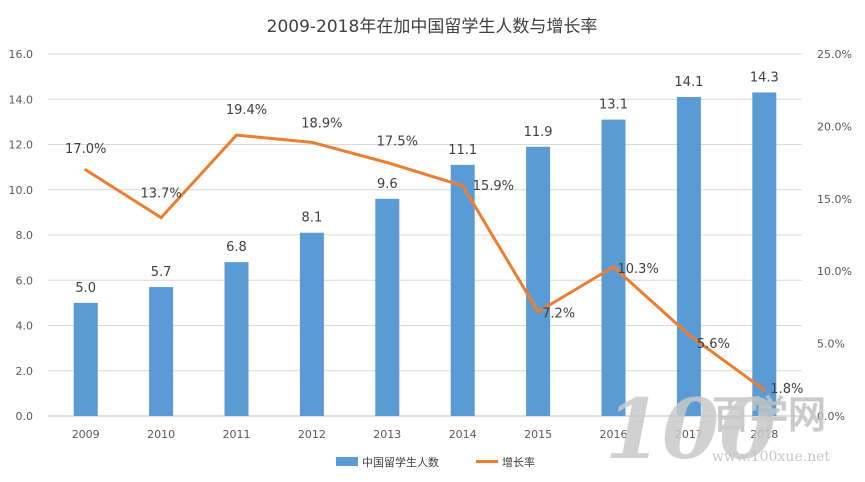 This screenshot has width=865, height=482. Describe the element at coordinates (538, 434) in the screenshot. I see `x-tick-label: 2015` at that location.